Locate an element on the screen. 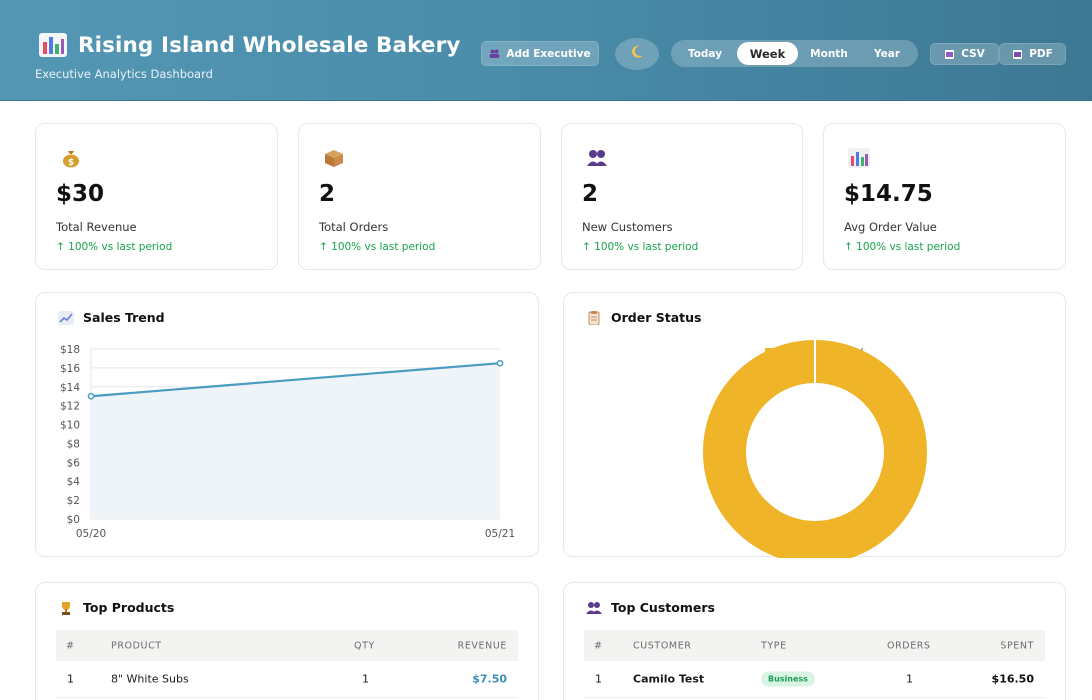 The height and width of the screenshot is (700, 1092). table-row: 1 Camilo Test Business 1 $16.50 is located at coordinates (814, 679).